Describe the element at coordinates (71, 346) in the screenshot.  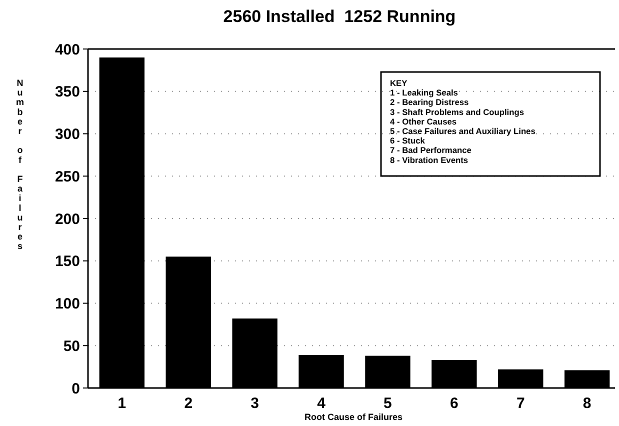
I see `y-tick-label: 50` at that location.